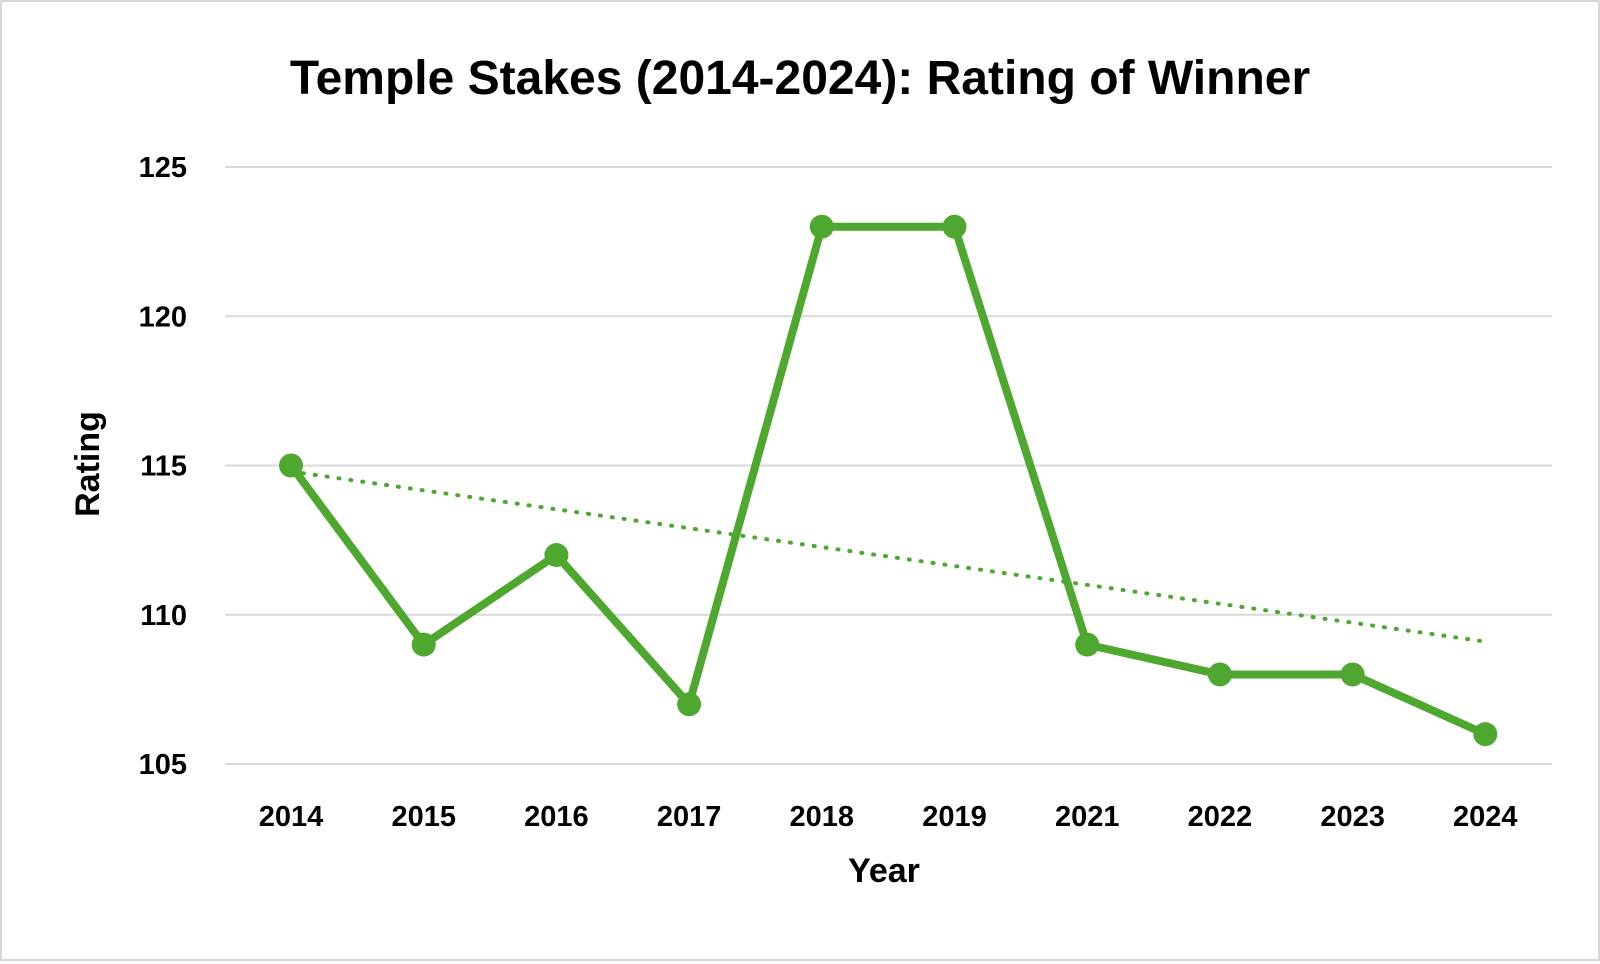 The height and width of the screenshot is (964, 1600). Describe the element at coordinates (1352, 817) in the screenshot. I see `x-tick-label: 2023` at that location.